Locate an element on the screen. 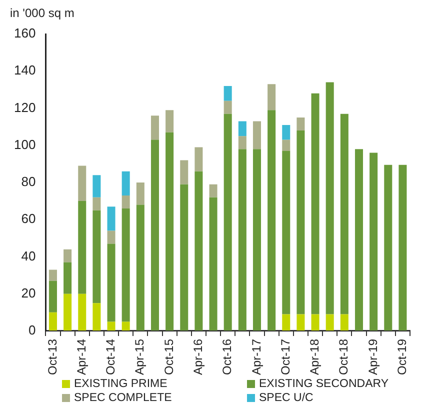 The width and height of the screenshot is (422, 417). x-tick-label: Oct-15 is located at coordinates (169, 356).